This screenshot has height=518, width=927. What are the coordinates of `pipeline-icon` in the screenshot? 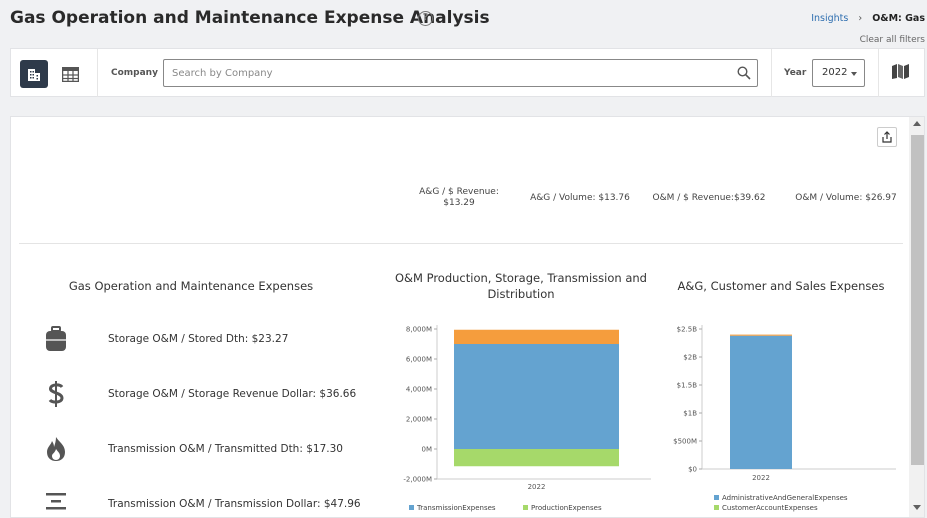 It's located at (56, 501).